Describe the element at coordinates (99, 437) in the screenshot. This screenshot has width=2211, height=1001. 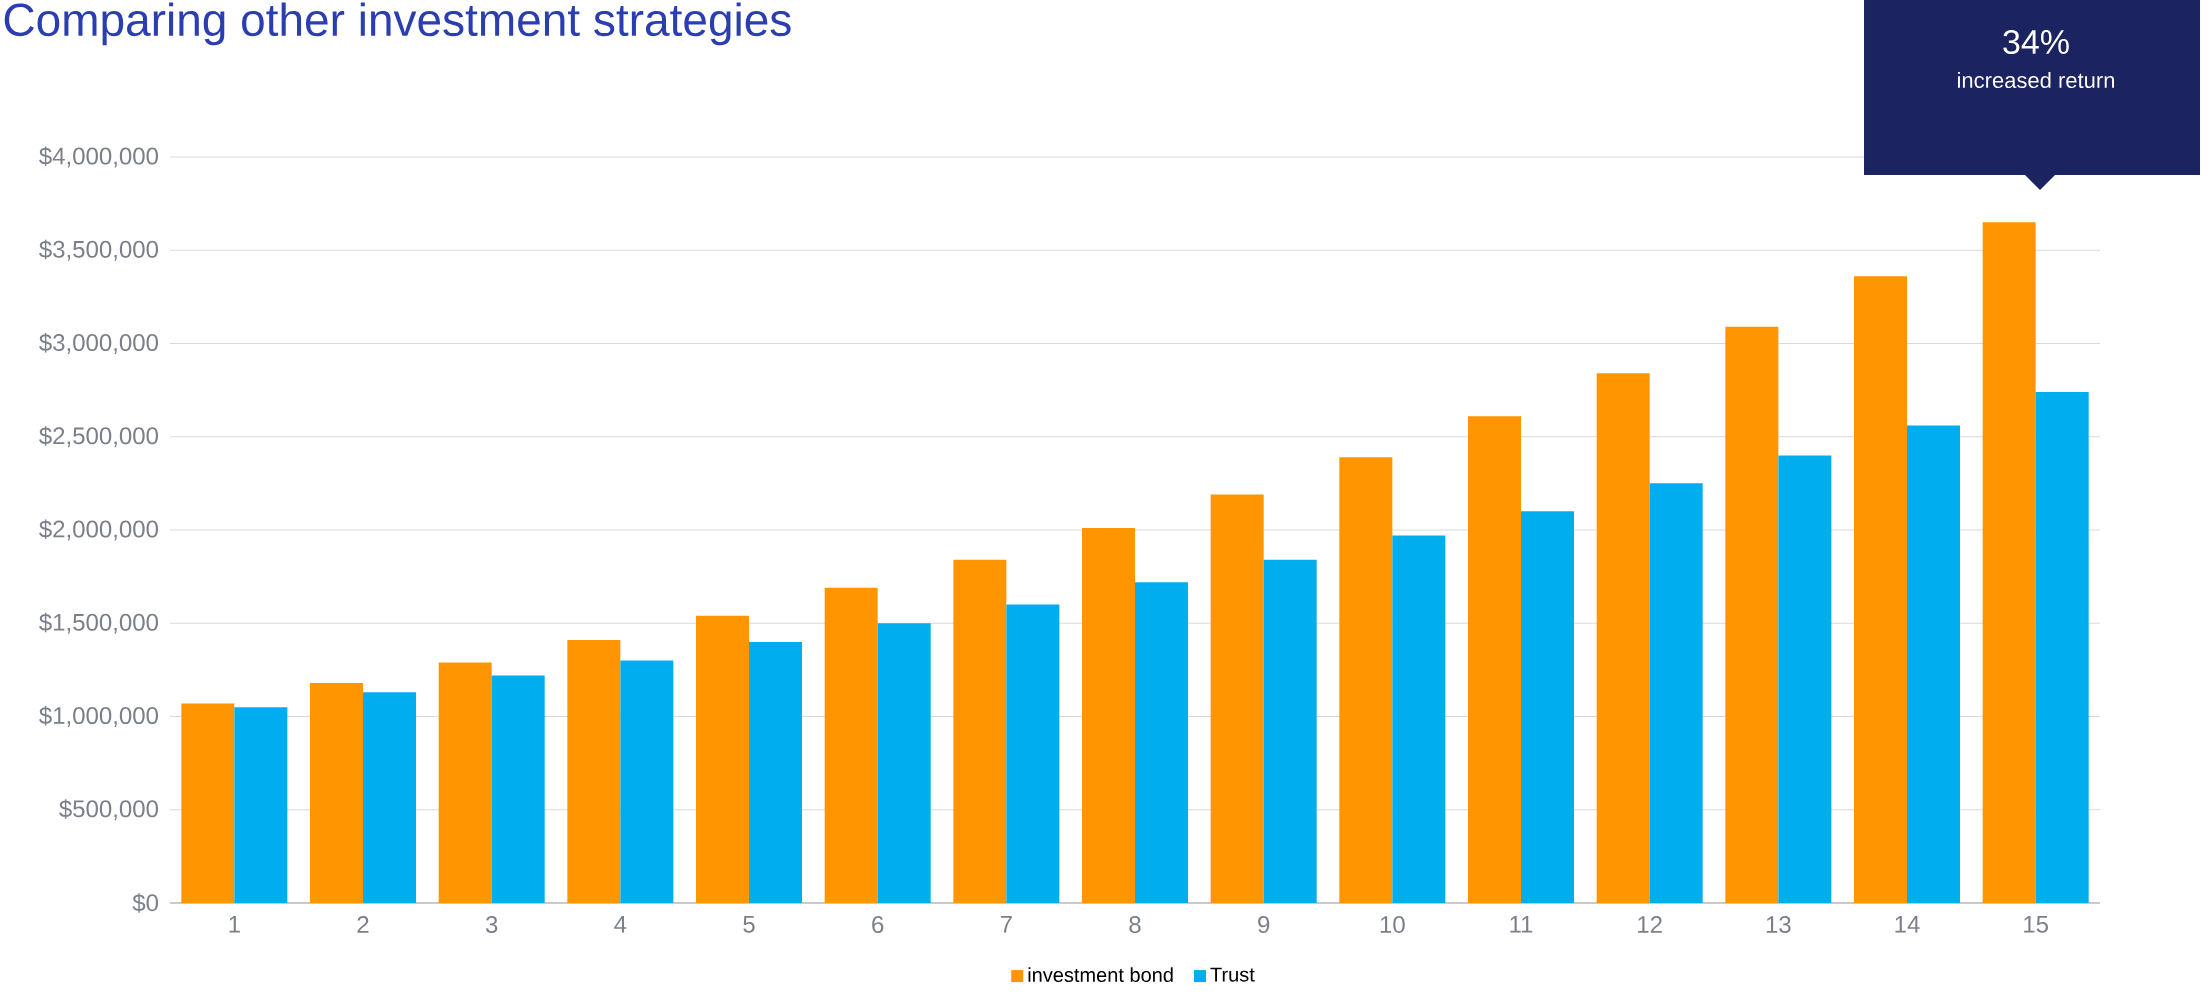
I see `y-tick-label: $2,500,000` at that location.